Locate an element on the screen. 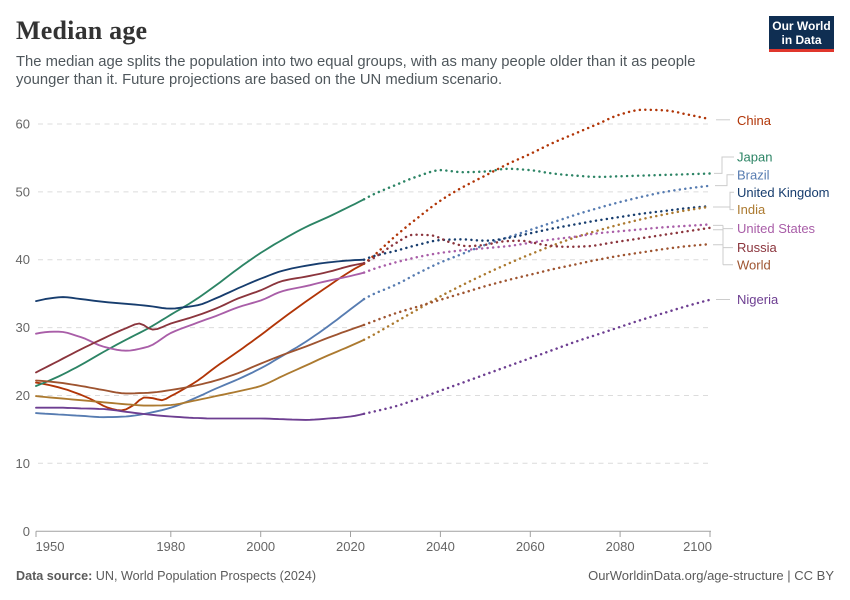 The height and width of the screenshot is (600, 850). svg-text: India is located at coordinates (751, 209).